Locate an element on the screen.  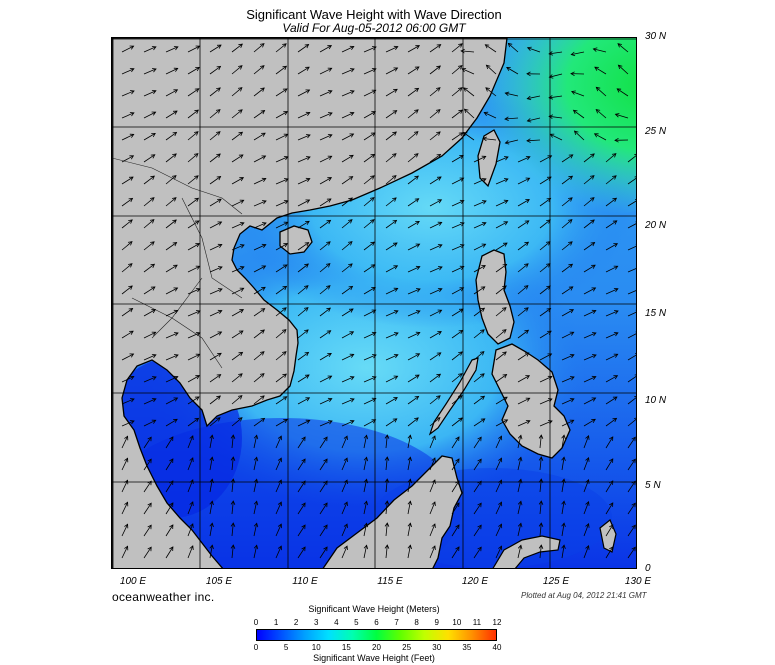
legend-meter-tick: 0 is located at coordinates (256, 622).